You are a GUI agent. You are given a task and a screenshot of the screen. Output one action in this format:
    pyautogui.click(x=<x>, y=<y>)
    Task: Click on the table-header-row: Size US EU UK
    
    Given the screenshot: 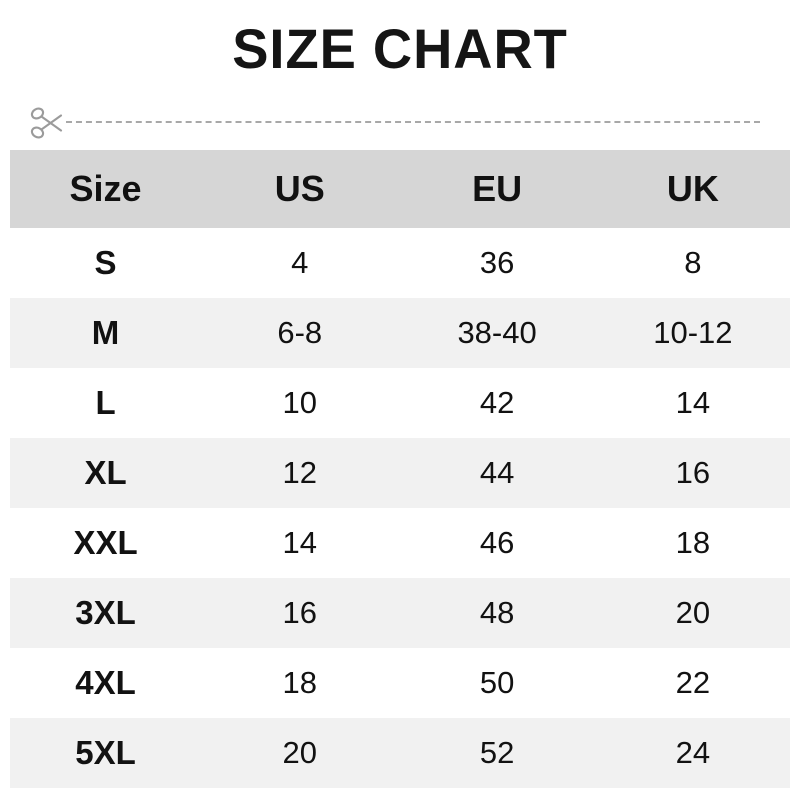 What is the action you would take?
    pyautogui.click(x=400, y=189)
    